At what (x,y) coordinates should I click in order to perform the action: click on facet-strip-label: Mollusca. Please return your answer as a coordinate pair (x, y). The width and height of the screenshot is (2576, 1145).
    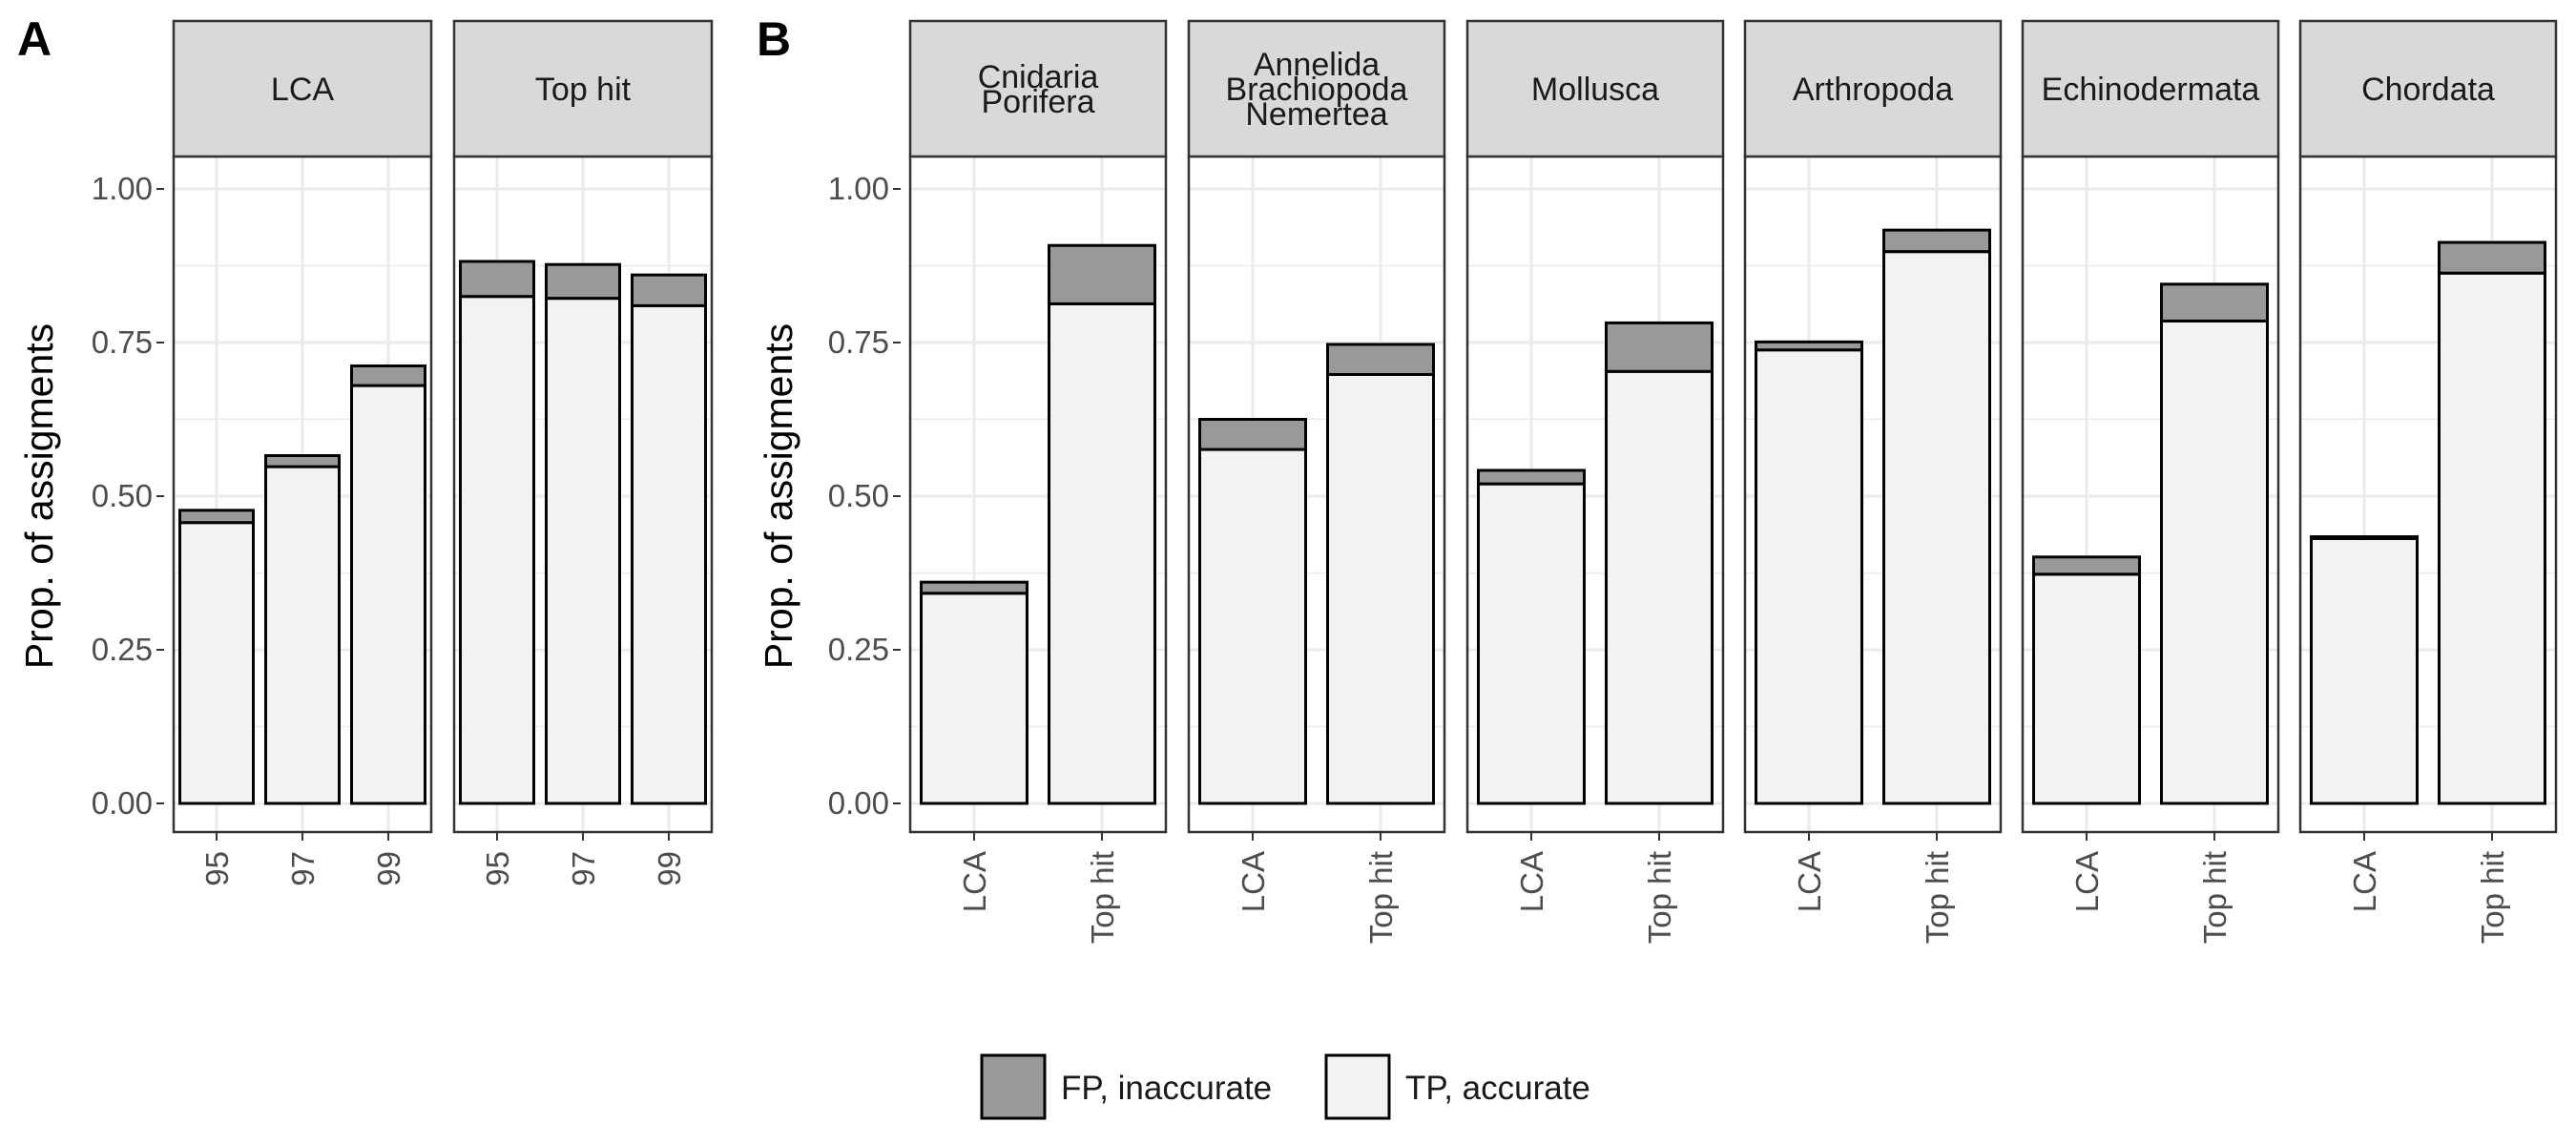
    Looking at the image, I should click on (1595, 90).